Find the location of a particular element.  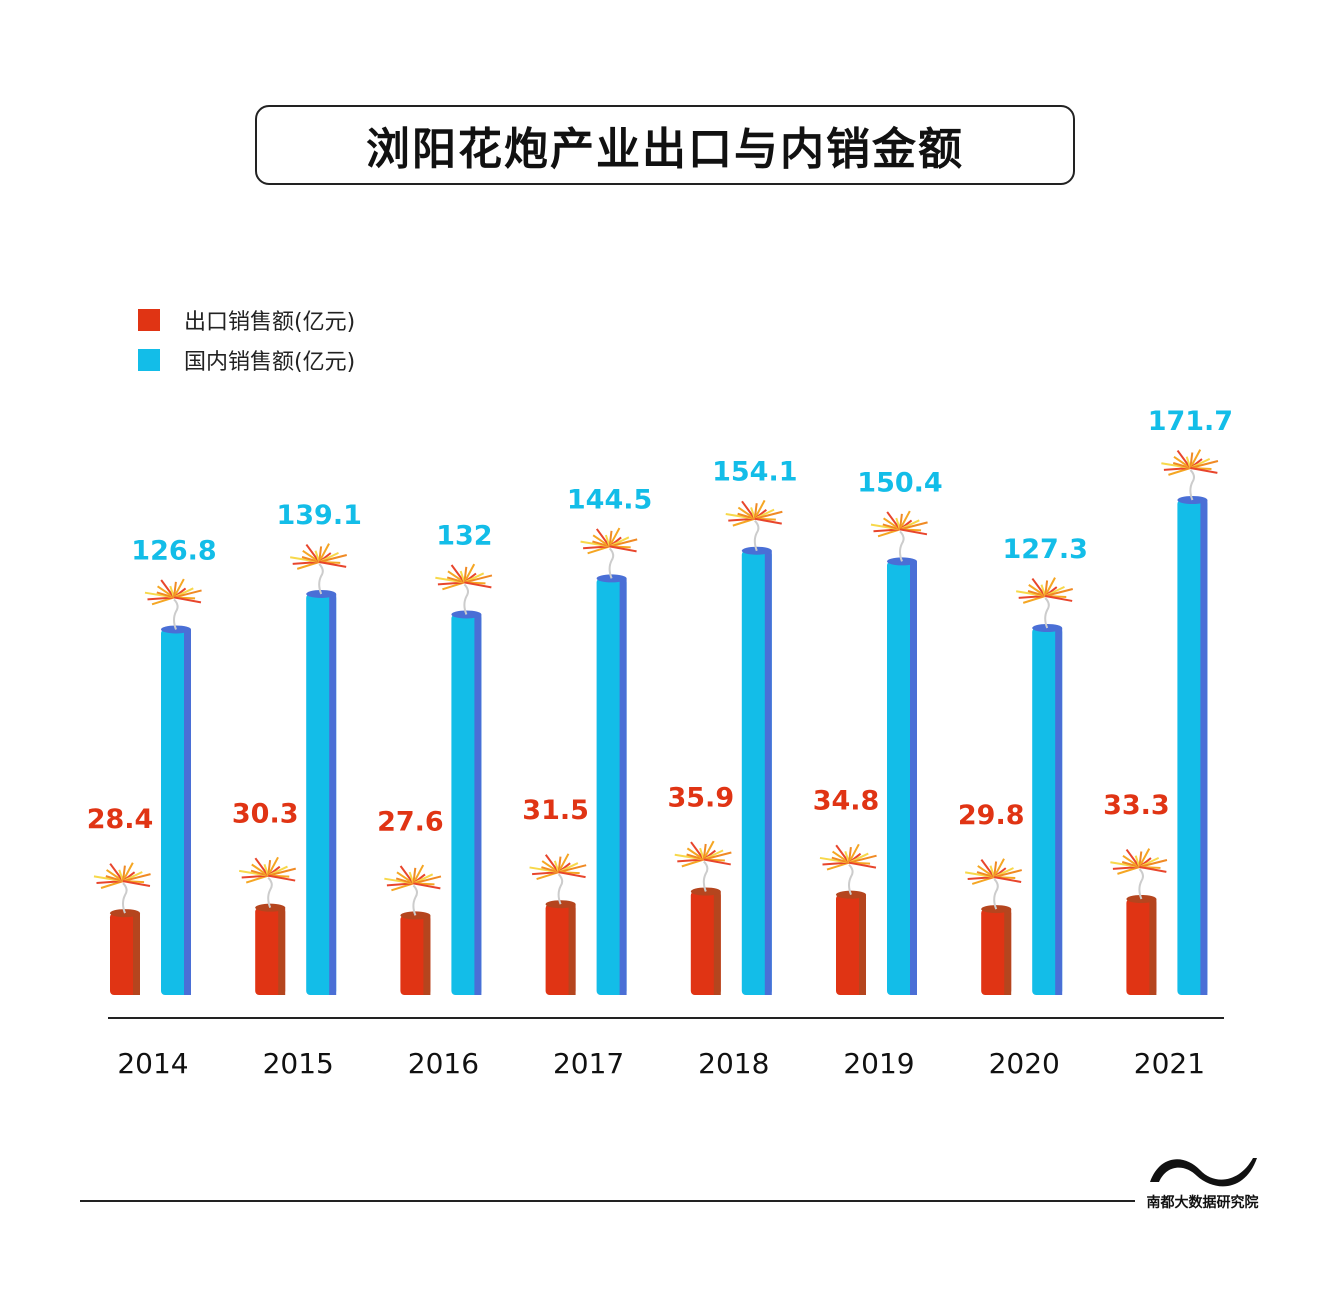

firework-icon-domestic-2021 is located at coordinates (1190, 462).